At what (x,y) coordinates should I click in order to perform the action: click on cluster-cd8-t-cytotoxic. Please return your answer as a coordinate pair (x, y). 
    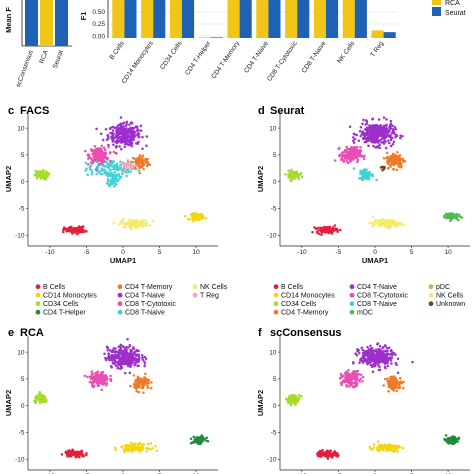
    Looking at the image, I should click on (351, 379).